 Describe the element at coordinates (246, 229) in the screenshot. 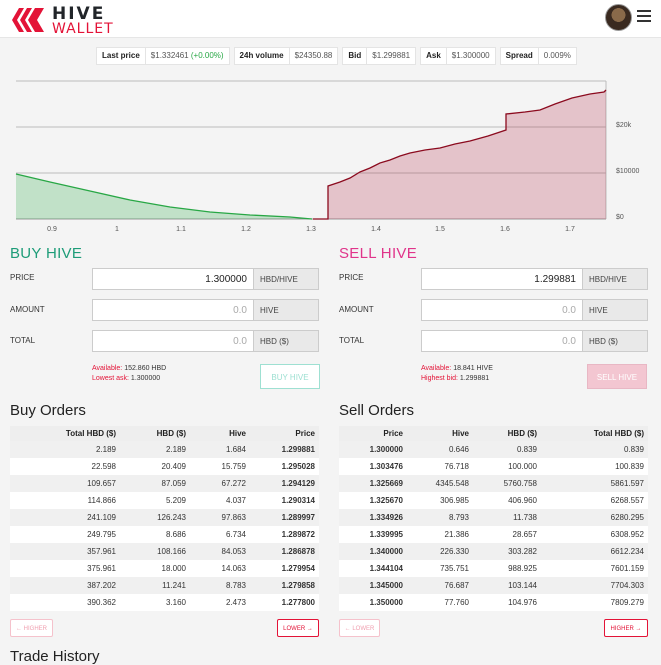

I see `x-tick-label: 1.2` at that location.